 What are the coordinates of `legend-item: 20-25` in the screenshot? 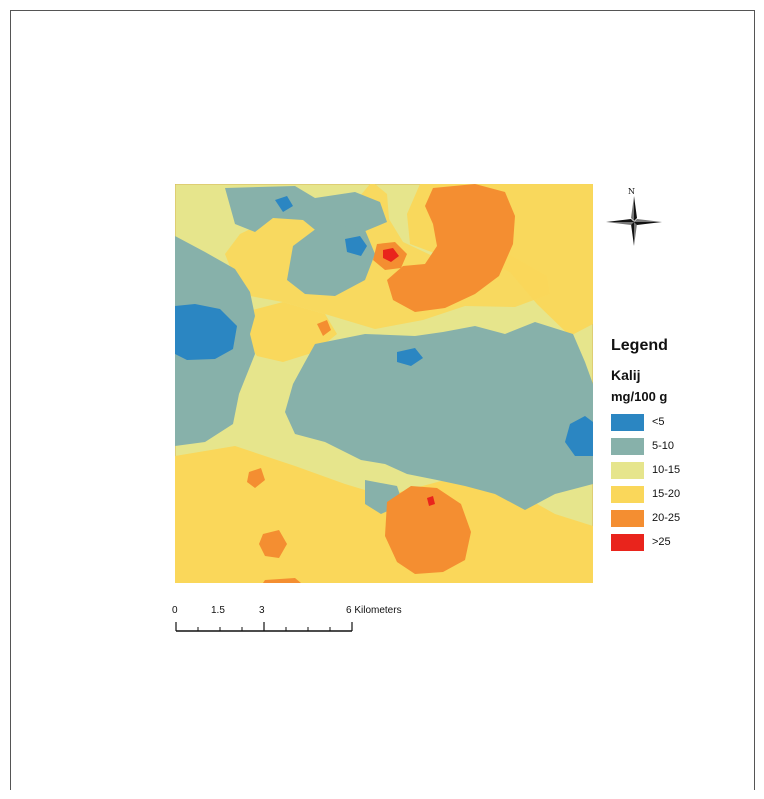 It's located at (666, 518).